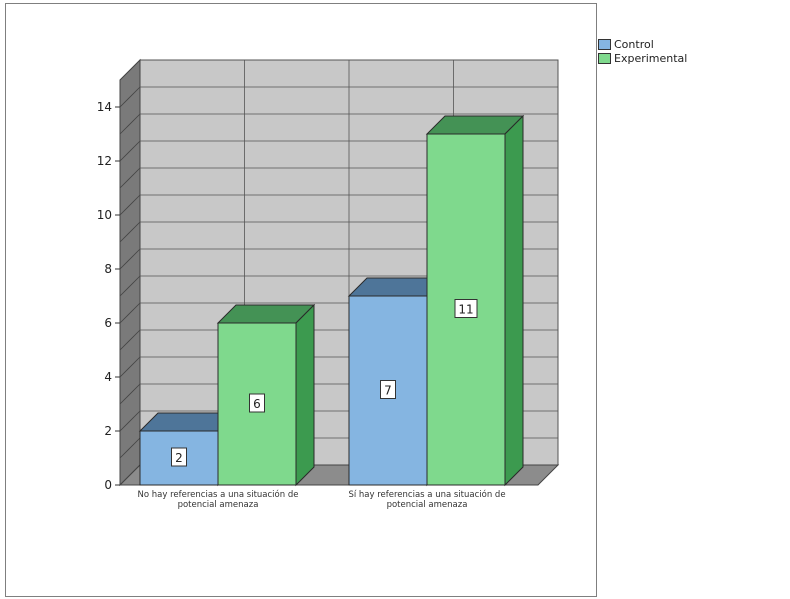 This screenshot has height=599, width=790. I want to click on data-label: 11, so click(465, 310).